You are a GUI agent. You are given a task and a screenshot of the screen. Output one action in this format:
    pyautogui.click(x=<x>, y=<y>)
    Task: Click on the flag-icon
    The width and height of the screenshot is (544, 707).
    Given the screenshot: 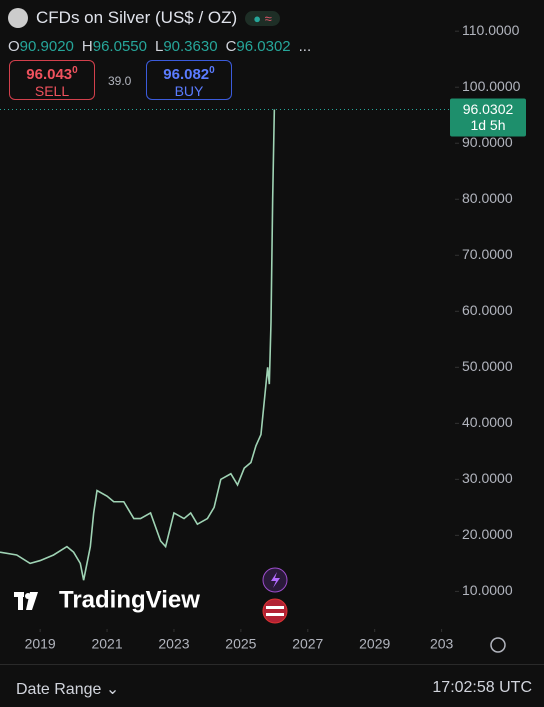 What is the action you would take?
    pyautogui.click(x=275, y=611)
    